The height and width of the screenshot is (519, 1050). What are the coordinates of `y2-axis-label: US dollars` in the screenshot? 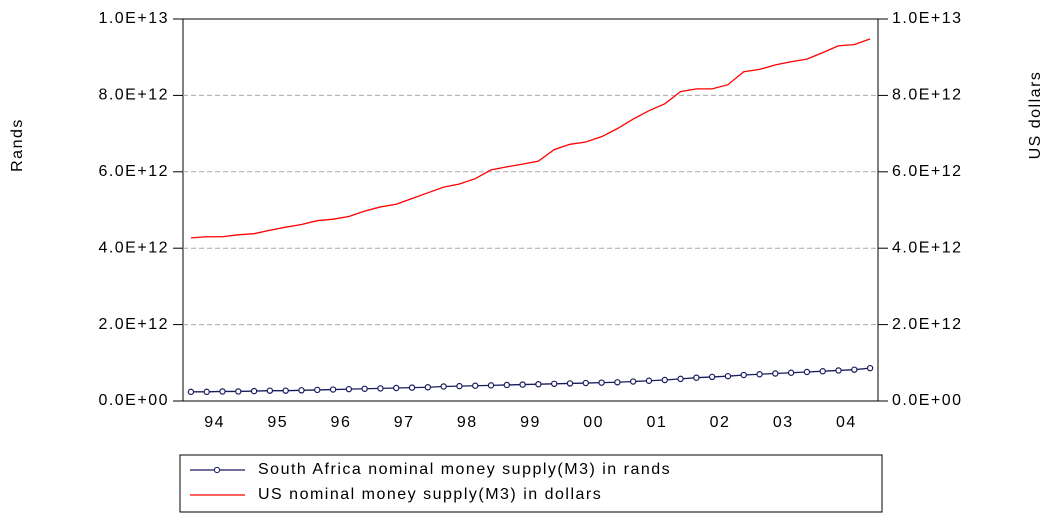 It's located at (1035, 115).